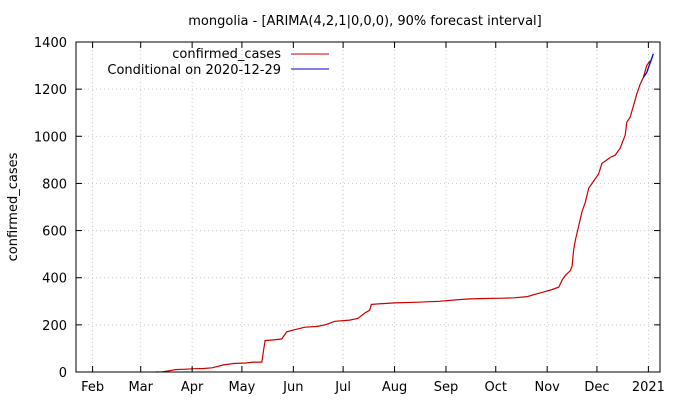 This screenshot has height=400, width=680. I want to click on x-tick-label: Jun, so click(292, 387).